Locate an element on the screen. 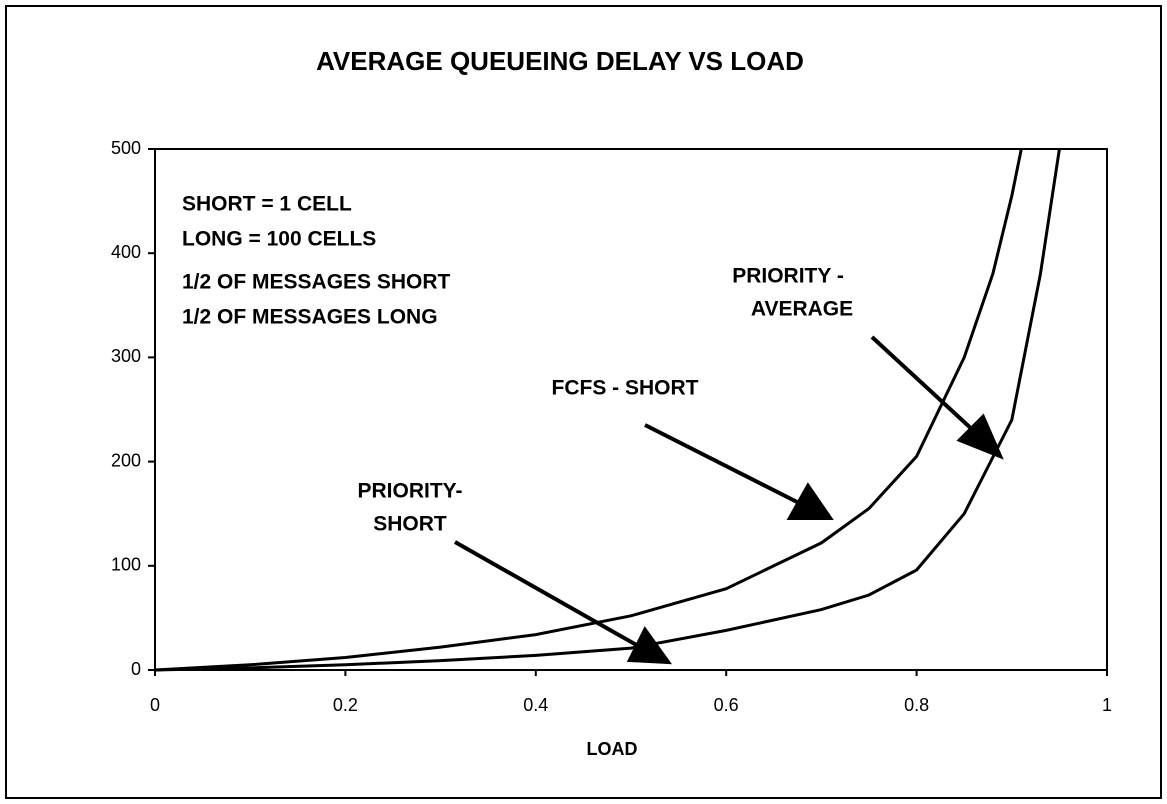  annotation: PRIORITY- is located at coordinates (409, 491).